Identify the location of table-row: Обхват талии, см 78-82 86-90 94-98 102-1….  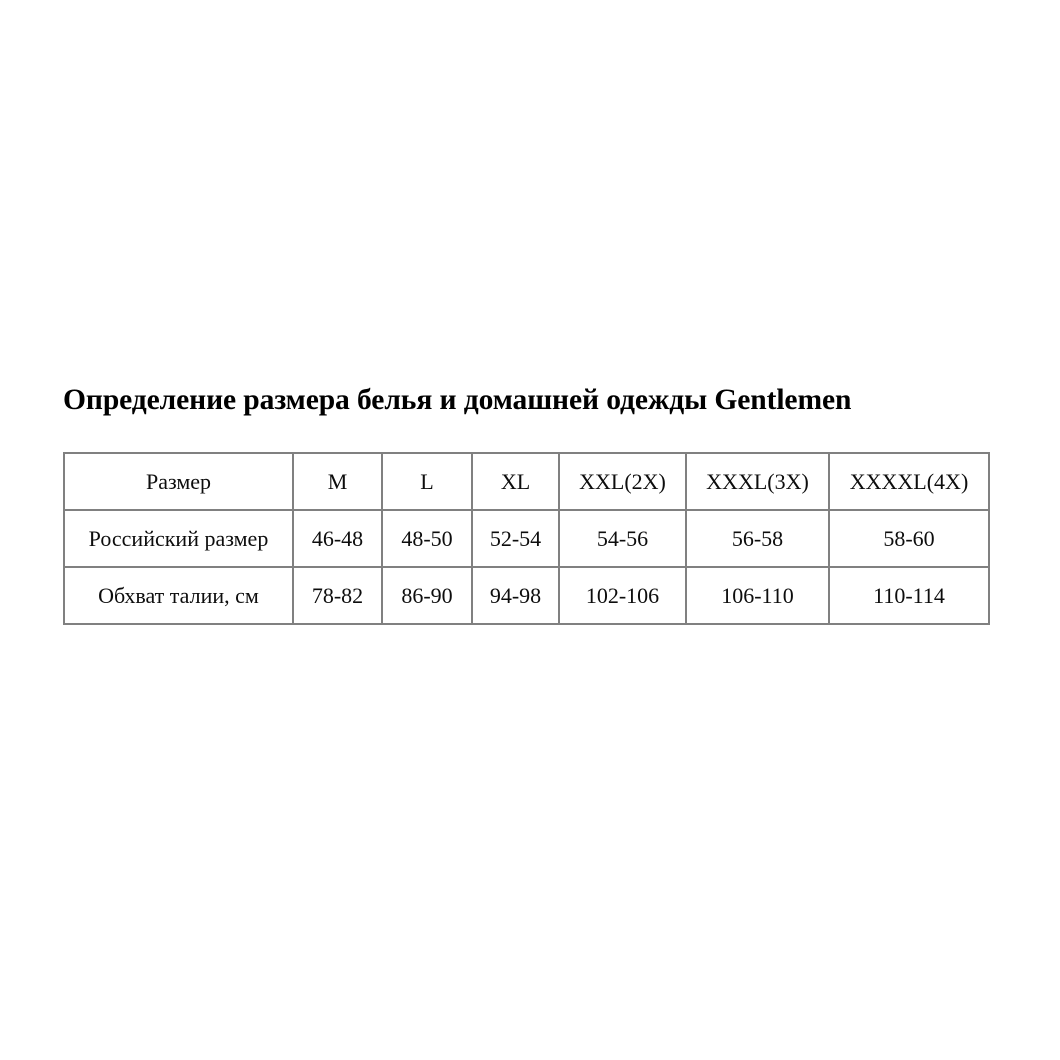
(526, 595).